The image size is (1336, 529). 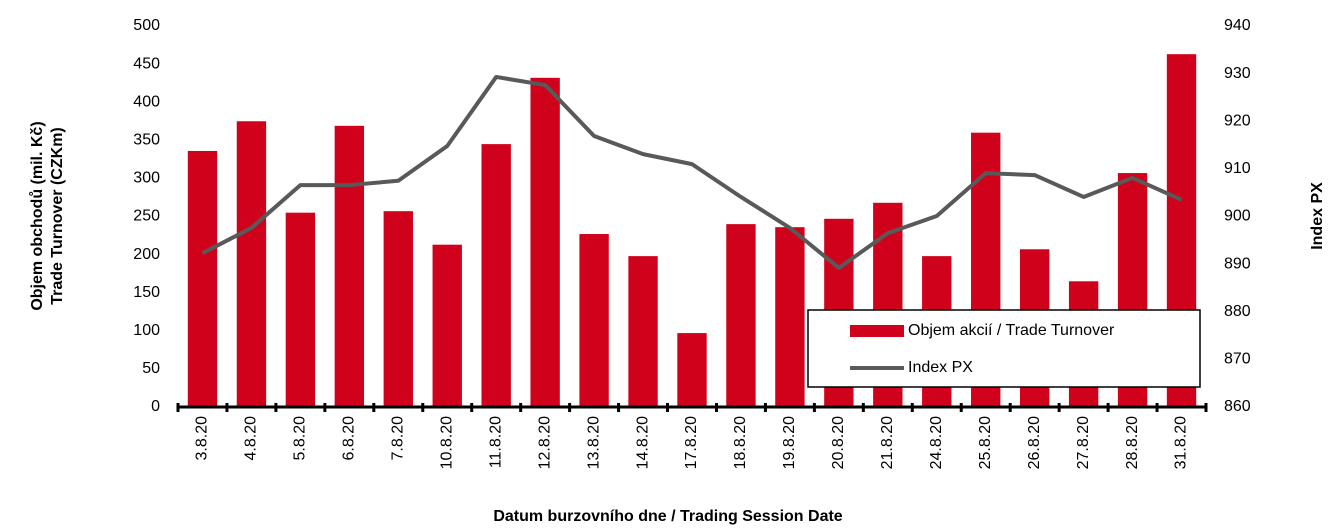 What do you see at coordinates (1181, 442) in the screenshot?
I see `x-tick-label: 31.8.20` at bounding box center [1181, 442].